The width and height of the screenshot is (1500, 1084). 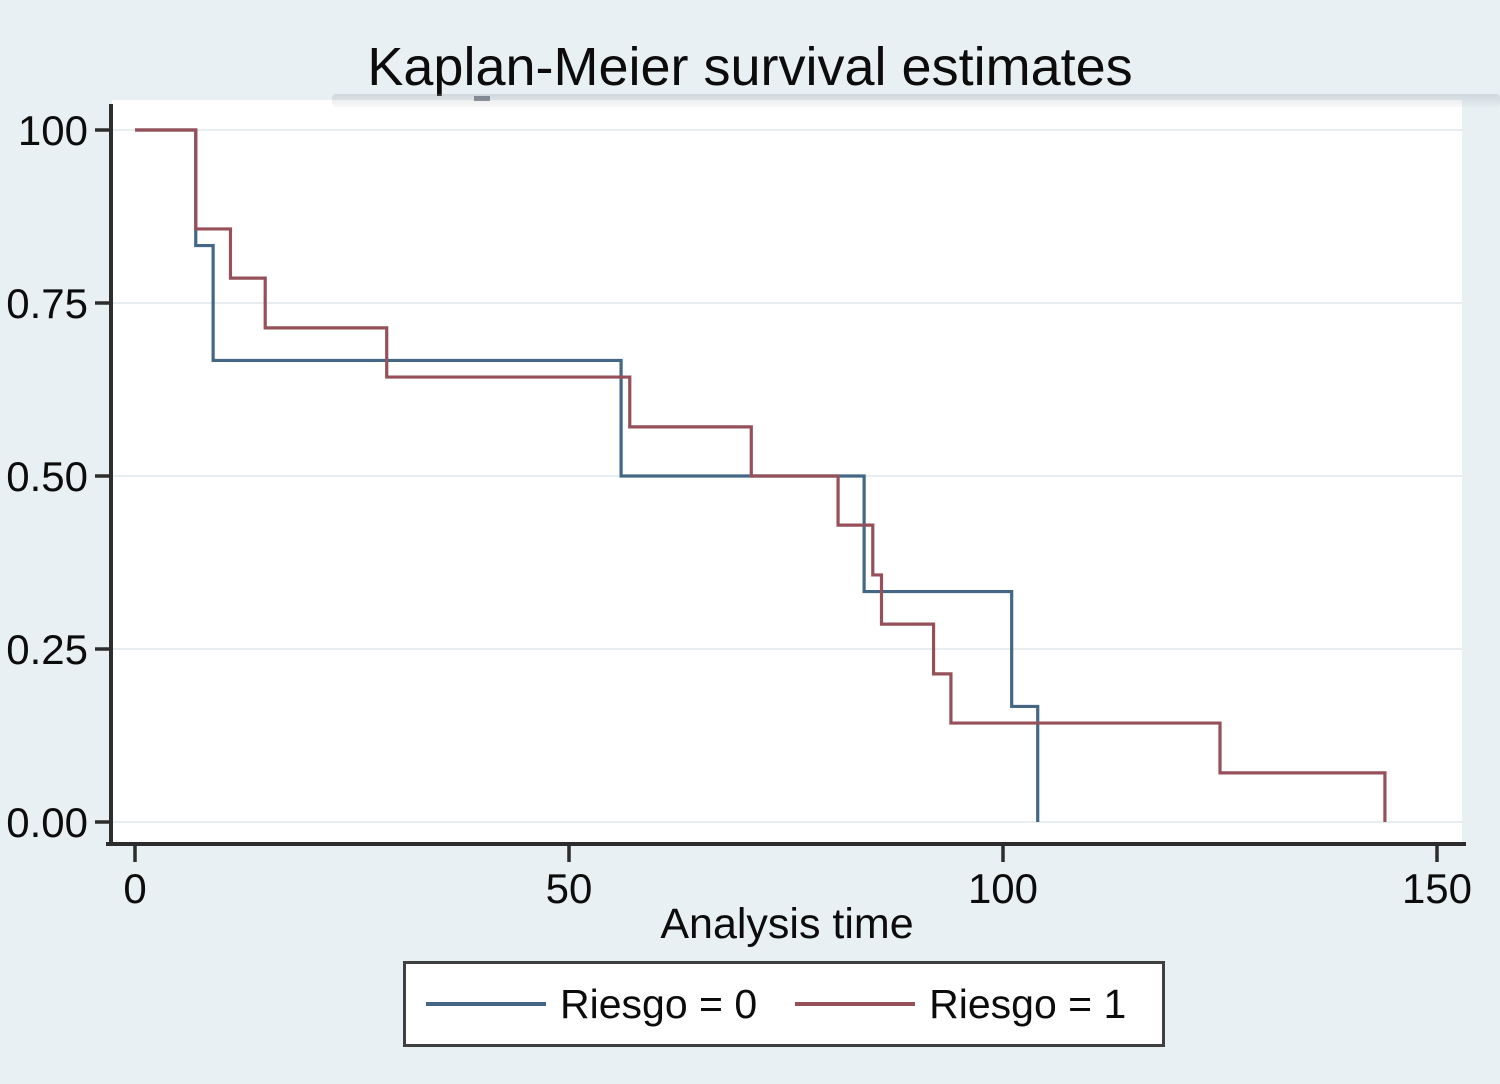 I want to click on y-tick-label-0.50: 0.50, so click(x=47, y=476).